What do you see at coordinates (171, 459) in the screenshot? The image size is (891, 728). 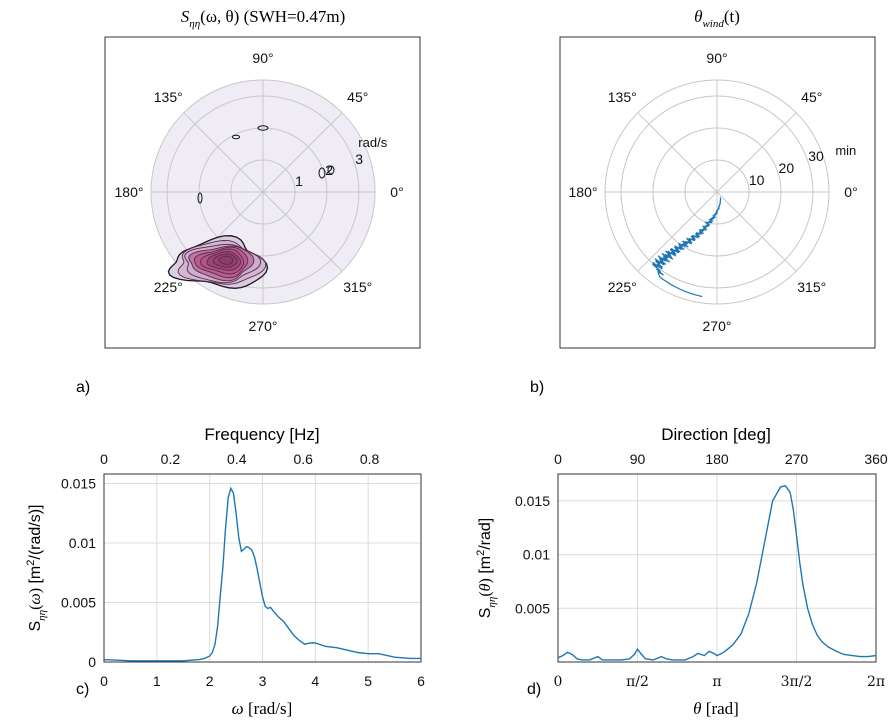 I see `top-tick-label: 0.2` at bounding box center [171, 459].